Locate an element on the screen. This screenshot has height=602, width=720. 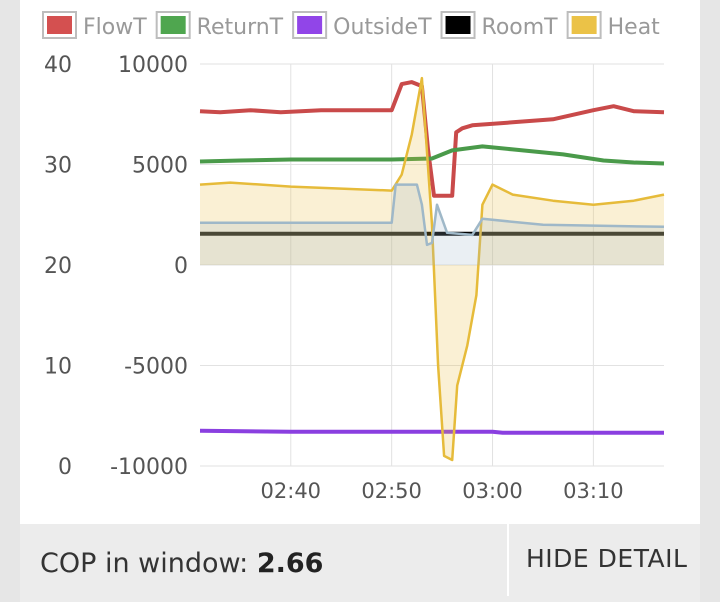
footer-bar: COP in window: 2.66 HIDE DETAIL is located at coordinates (360, 563).